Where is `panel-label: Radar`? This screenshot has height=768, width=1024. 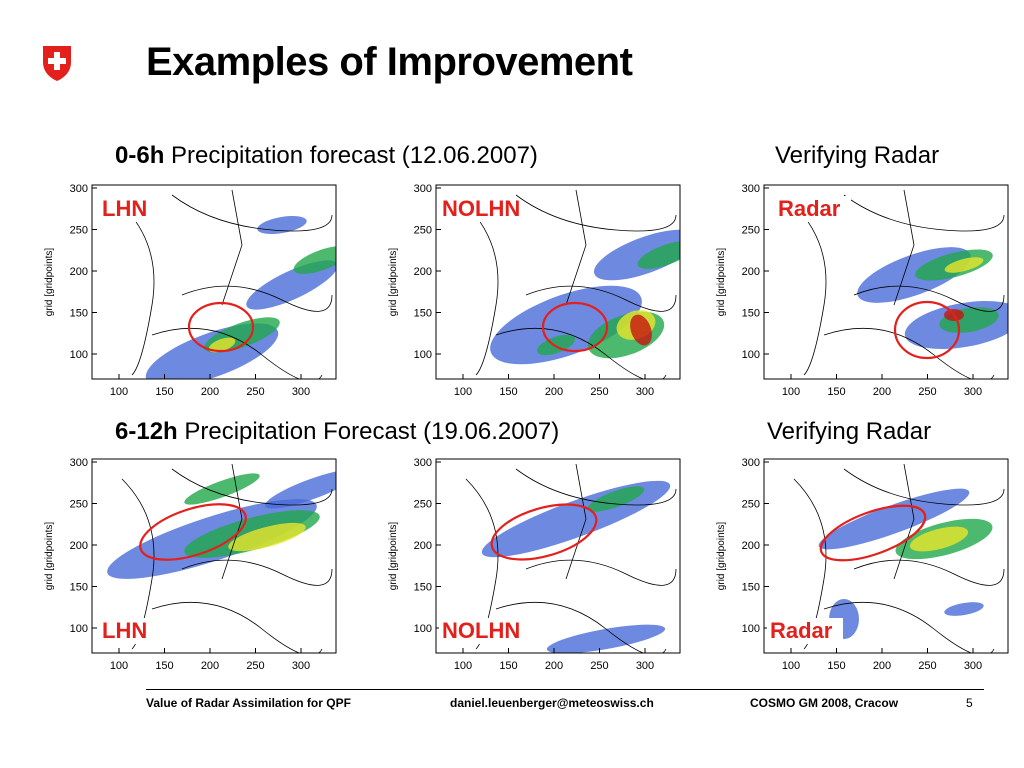 panel-label: Radar is located at coordinates (809, 208).